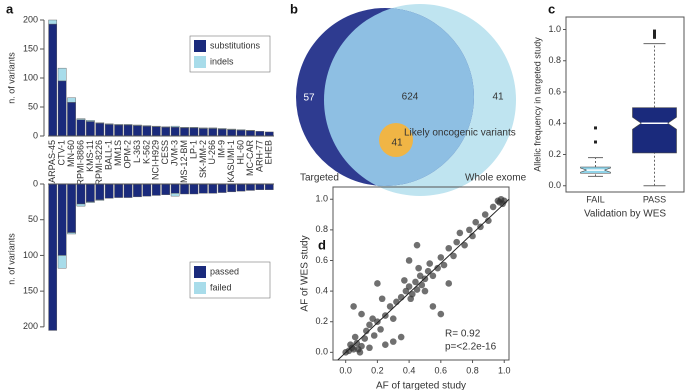 Image resolution: width=696 pixels, height=390 pixels. Describe the element at coordinates (165, 152) in the screenshot. I see `x-tick-label: CESS` at that location.